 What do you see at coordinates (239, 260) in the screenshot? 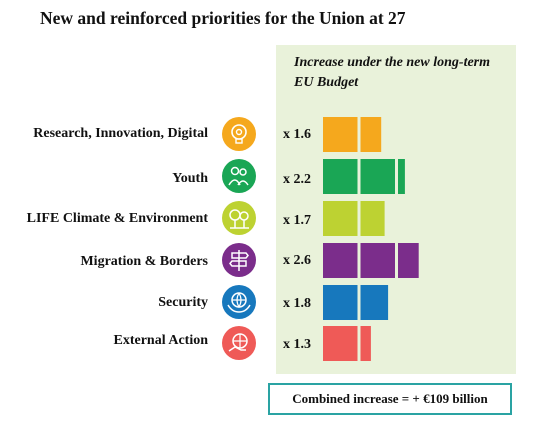
I see `signpost-icon` at bounding box center [239, 260].